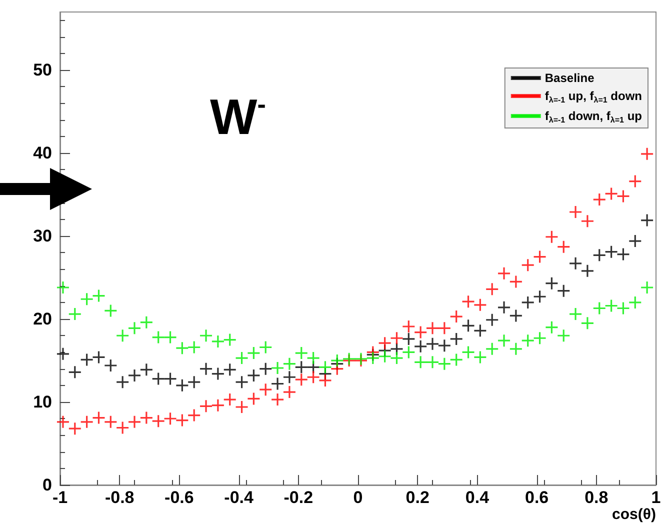 The height and width of the screenshot is (528, 668). What do you see at coordinates (42, 236) in the screenshot?
I see `y-tick-label: 30` at bounding box center [42, 236].